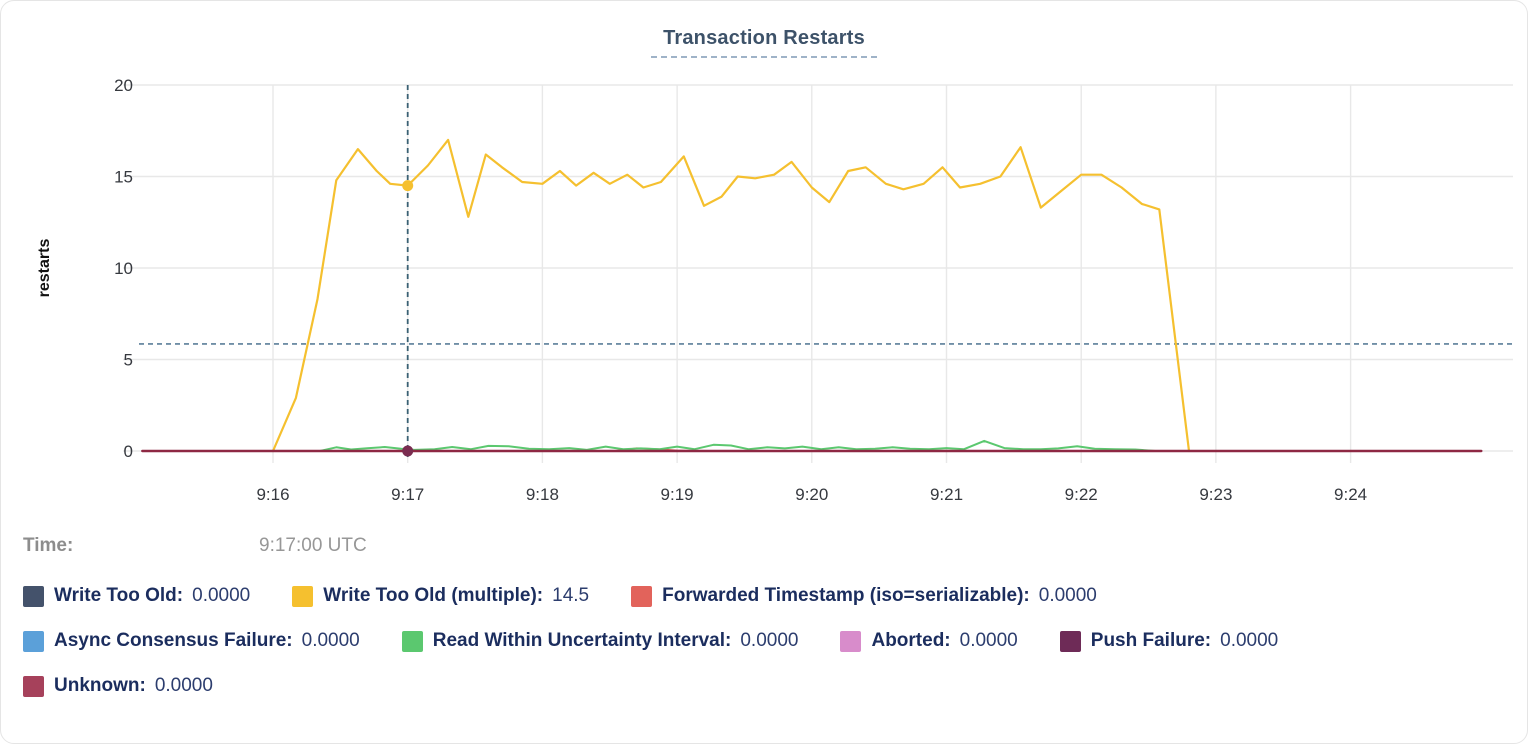  Describe the element at coordinates (313, 545) in the screenshot. I see `time-value: 9:17:00 UTC` at that location.